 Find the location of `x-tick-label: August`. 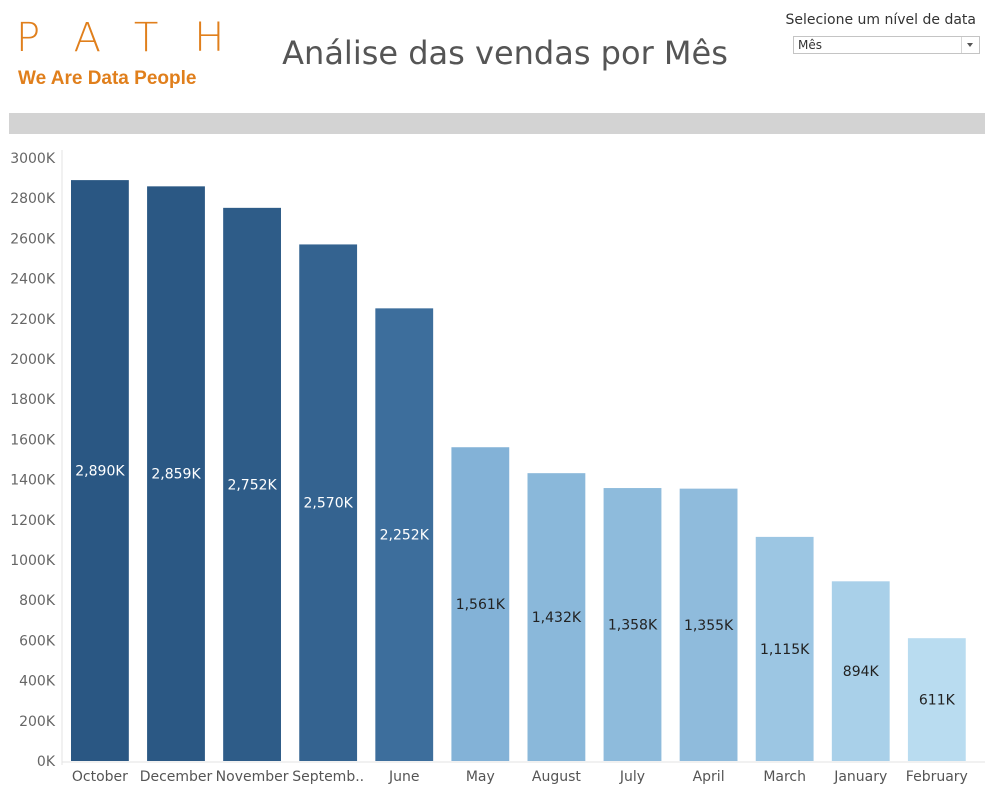

x-tick-label: August is located at coordinates (557, 777).